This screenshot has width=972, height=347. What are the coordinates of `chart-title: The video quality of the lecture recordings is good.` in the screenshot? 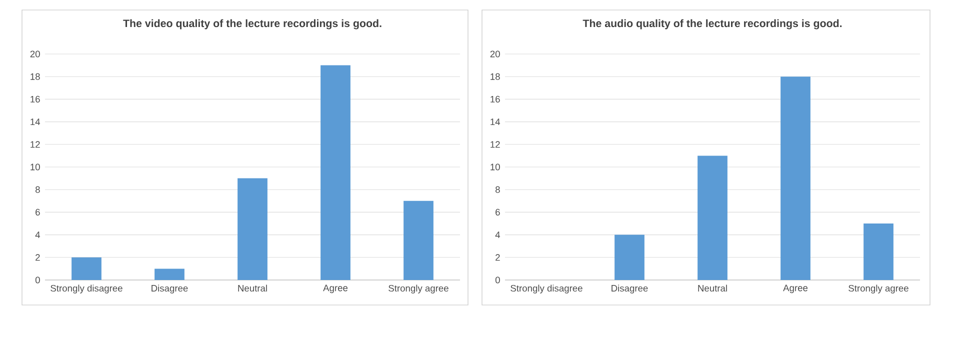 It's located at (252, 24).